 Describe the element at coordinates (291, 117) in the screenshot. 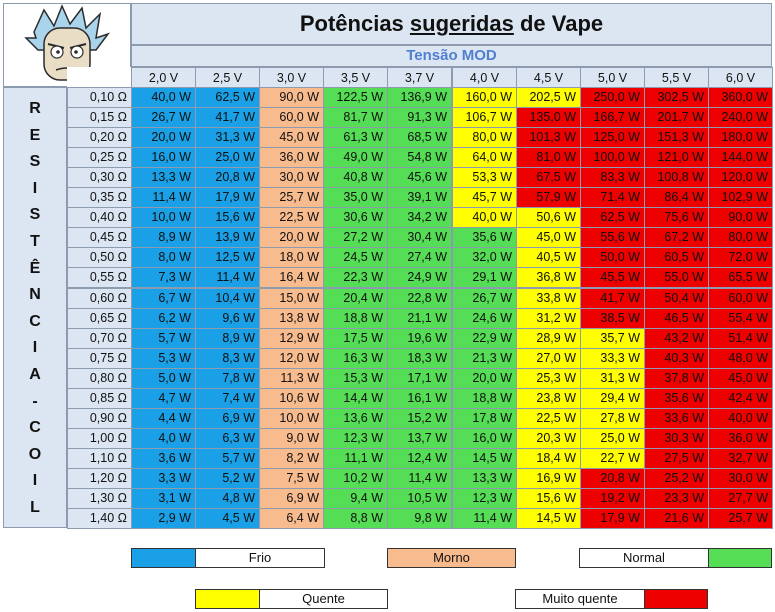

I see `power-cell: 60,0 W` at that location.